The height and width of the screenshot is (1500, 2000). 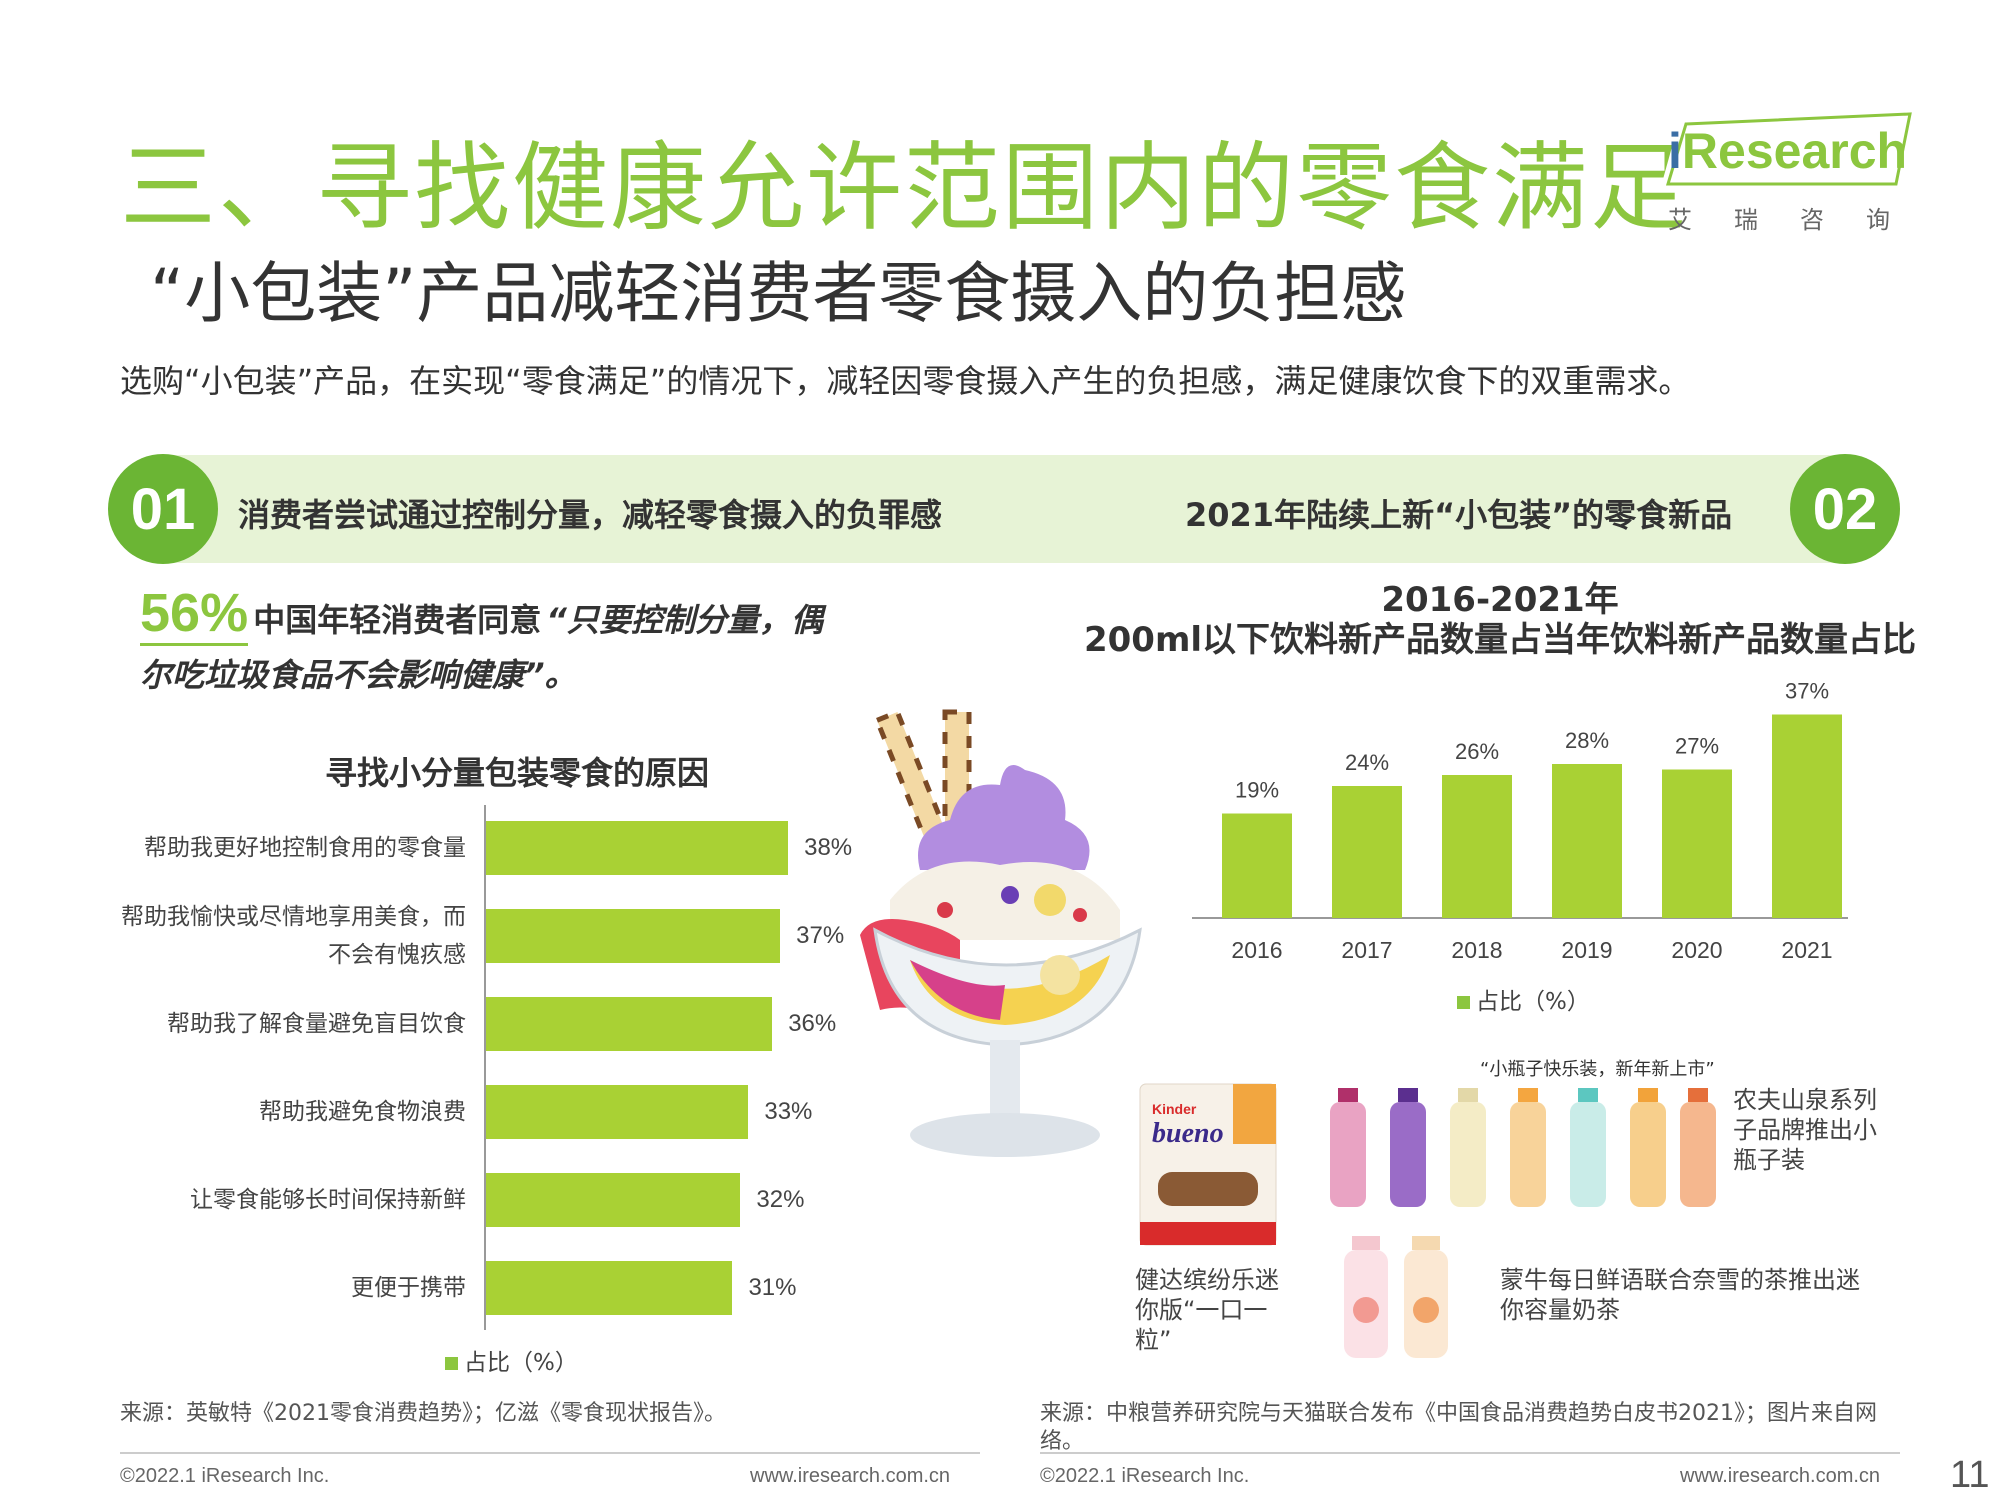 I want to click on left-chart-axis, so click(x=485, y=1067).